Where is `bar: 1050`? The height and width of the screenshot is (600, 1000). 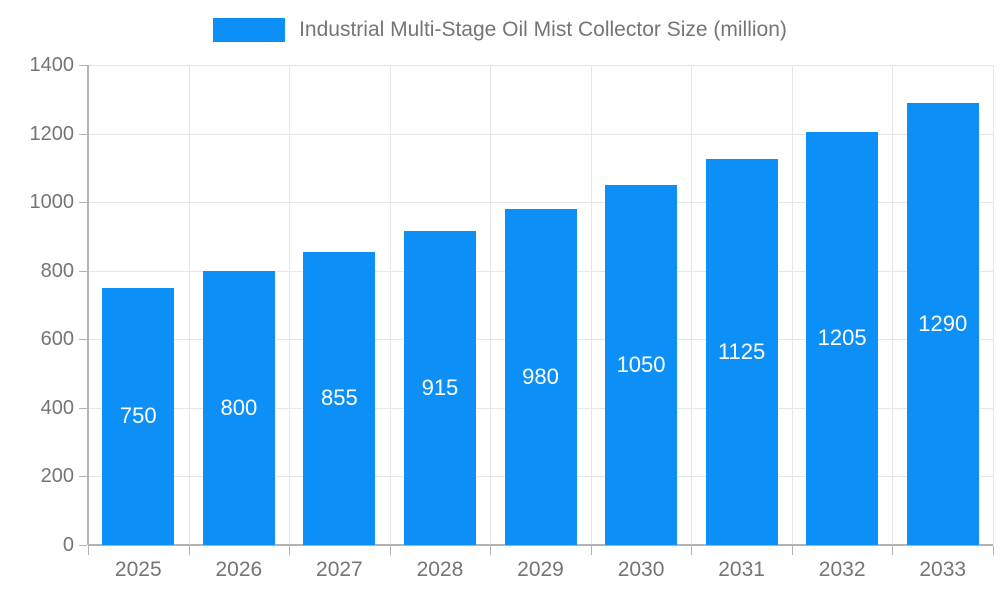
bar: 1050 is located at coordinates (641, 365).